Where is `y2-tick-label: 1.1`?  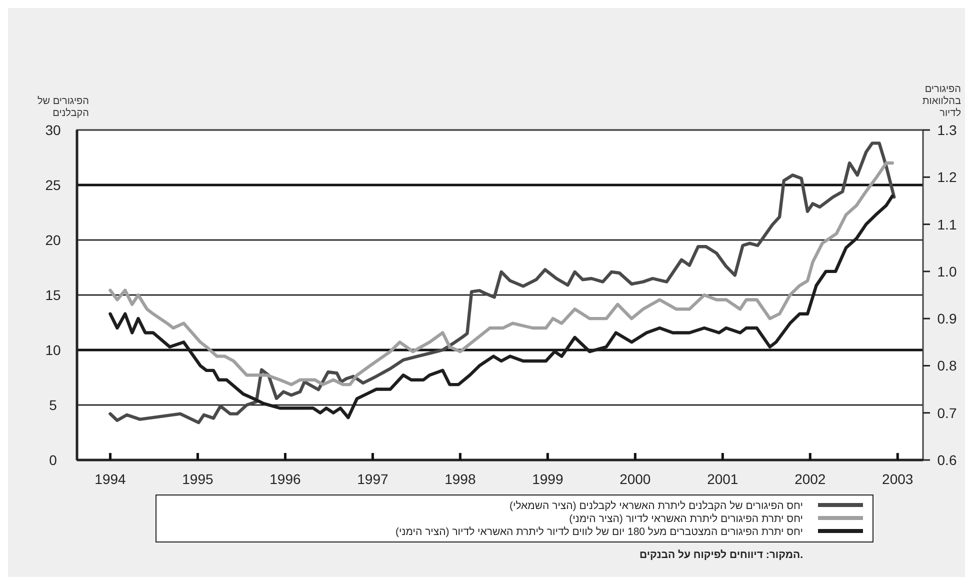
y2-tick-label: 1.1 is located at coordinates (947, 224).